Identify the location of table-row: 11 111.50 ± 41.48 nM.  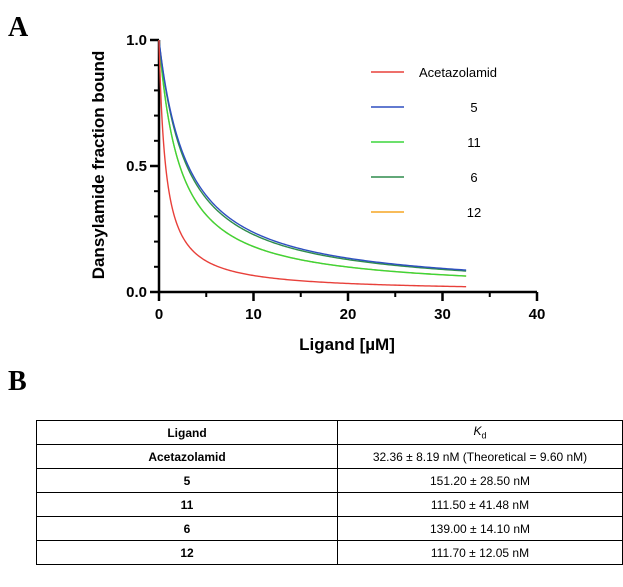
(329, 504).